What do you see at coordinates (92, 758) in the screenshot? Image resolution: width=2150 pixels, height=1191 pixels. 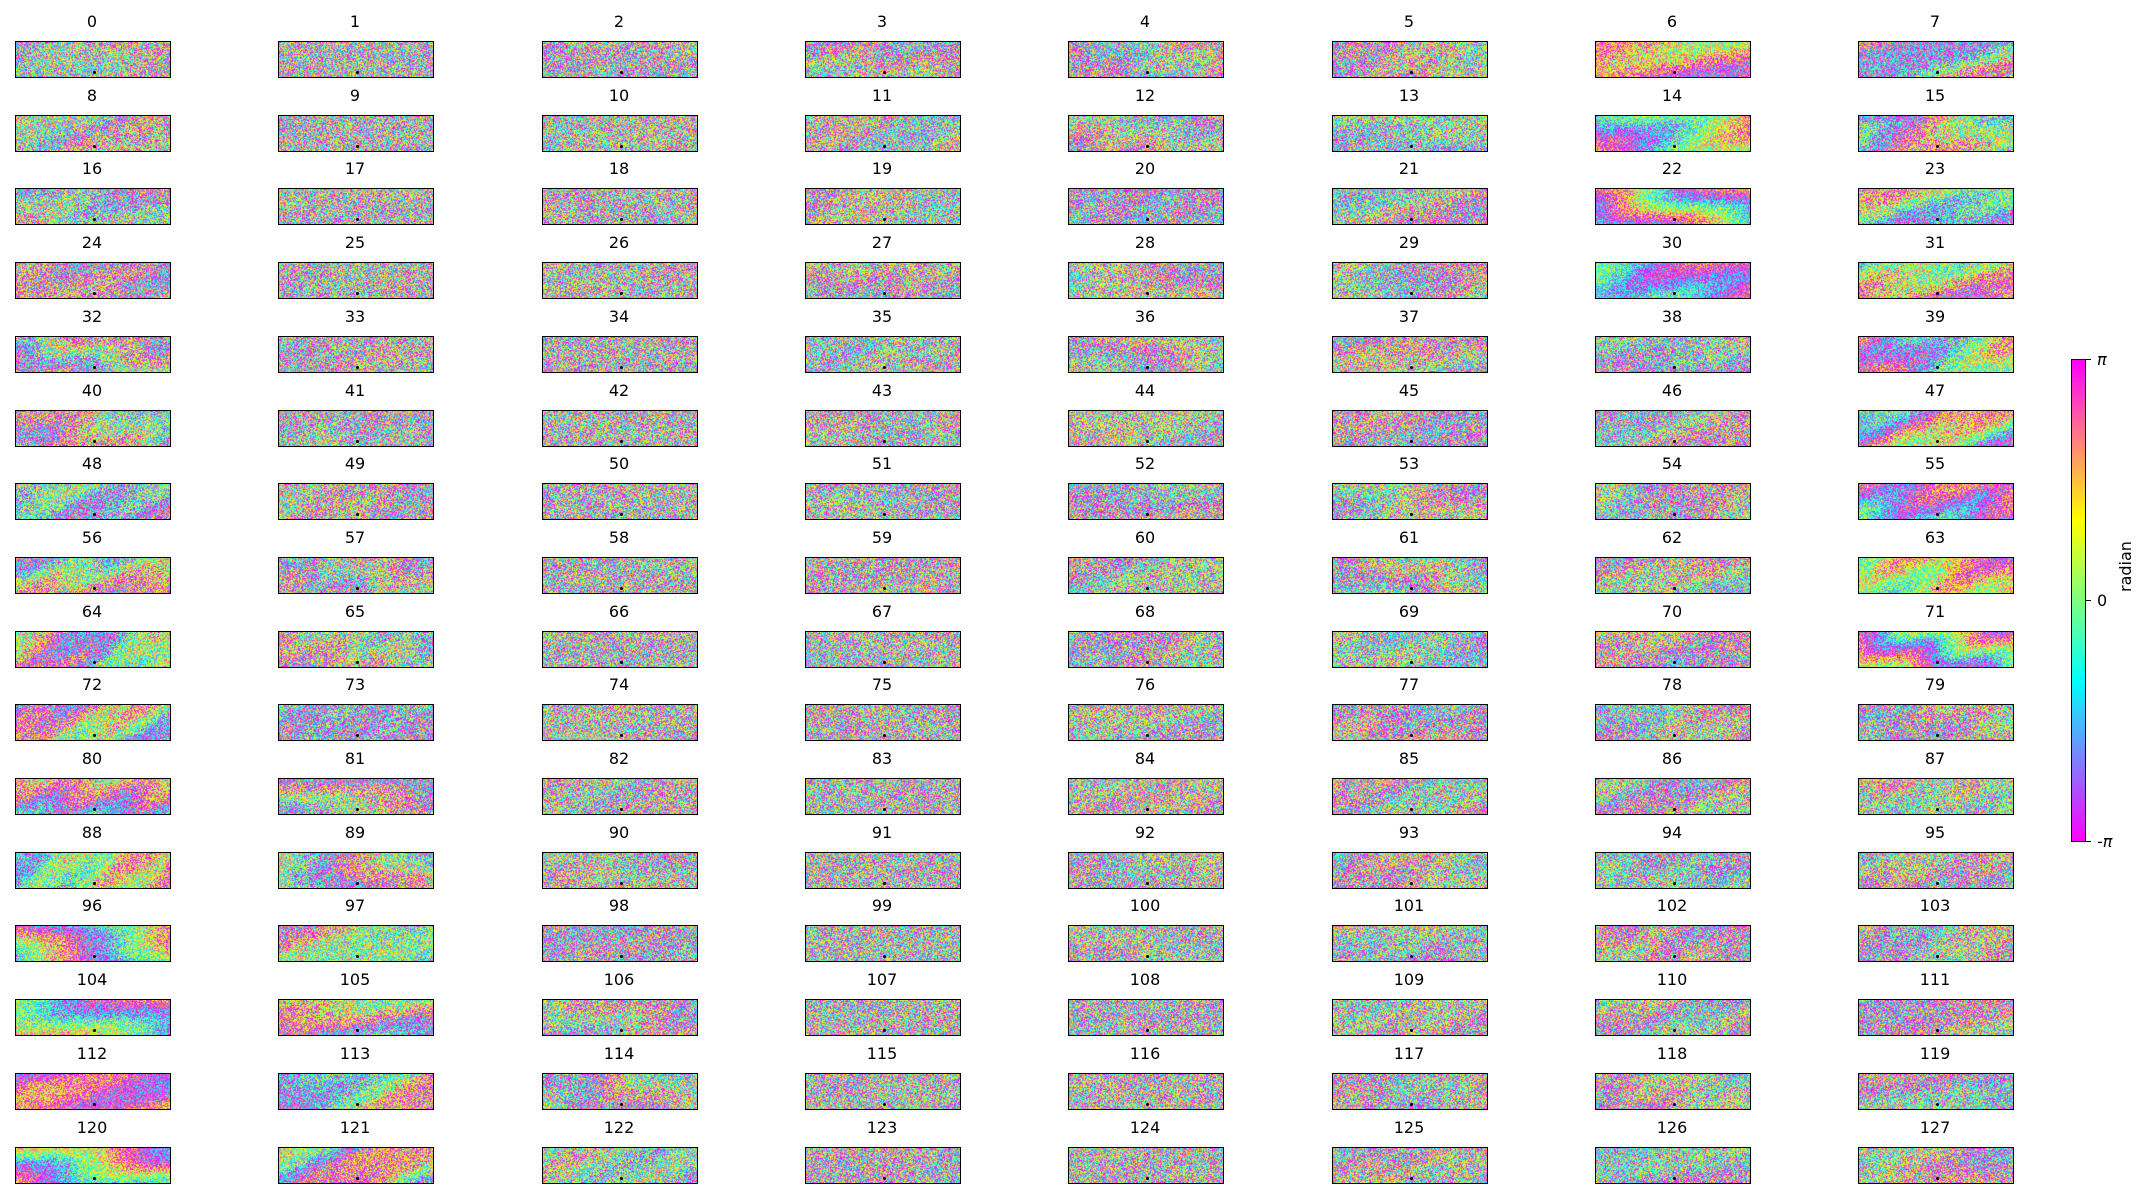 I see `panel-title: 80` at bounding box center [92, 758].